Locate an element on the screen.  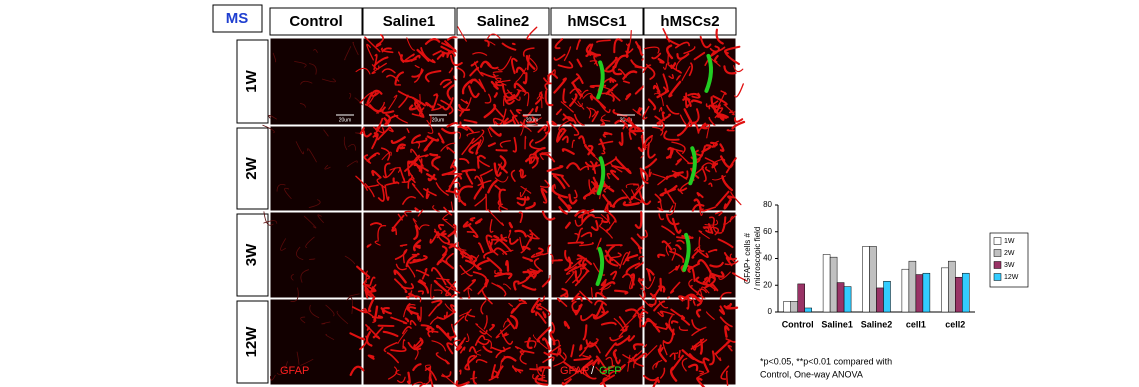
y-axis-label: / microscopic field is located at coordinates (757, 259).